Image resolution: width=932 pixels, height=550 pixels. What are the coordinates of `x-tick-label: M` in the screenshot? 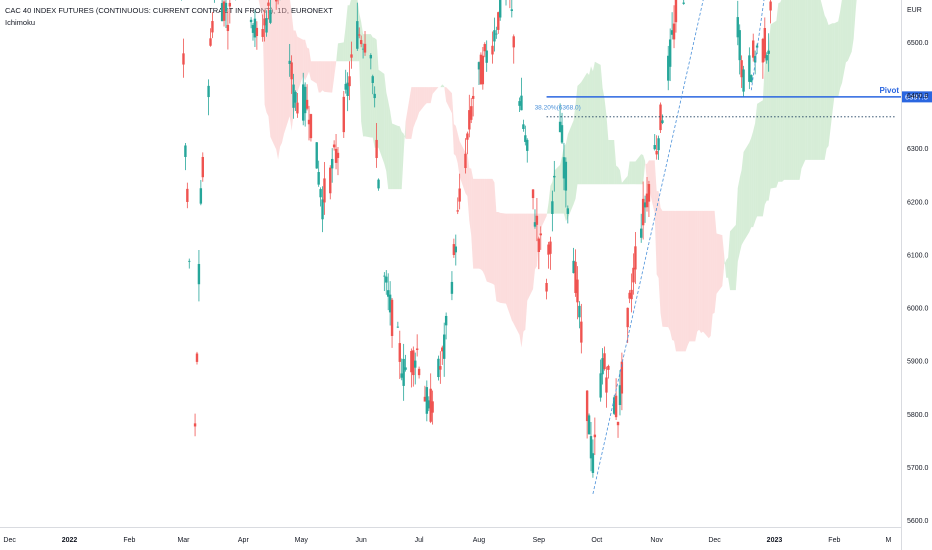 It's located at (888, 540).